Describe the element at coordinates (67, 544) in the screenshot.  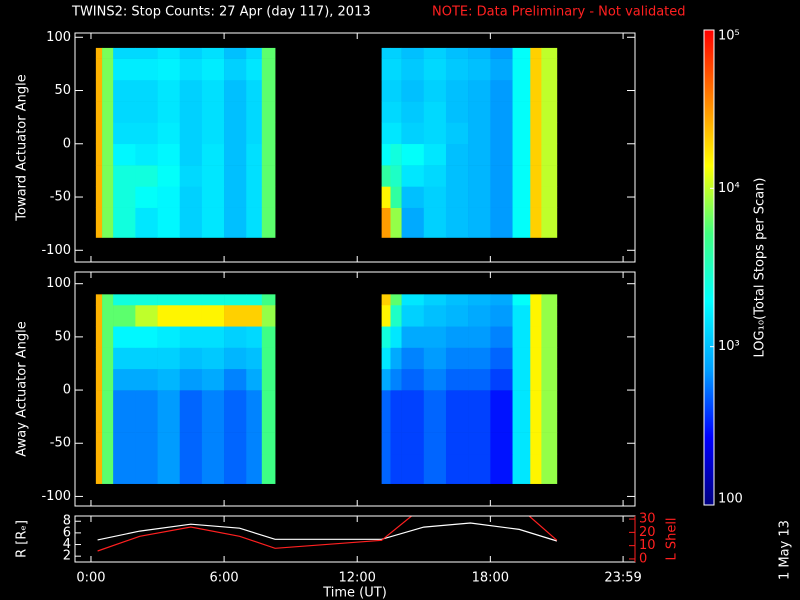
I see `y-tick-label: 4` at that location.